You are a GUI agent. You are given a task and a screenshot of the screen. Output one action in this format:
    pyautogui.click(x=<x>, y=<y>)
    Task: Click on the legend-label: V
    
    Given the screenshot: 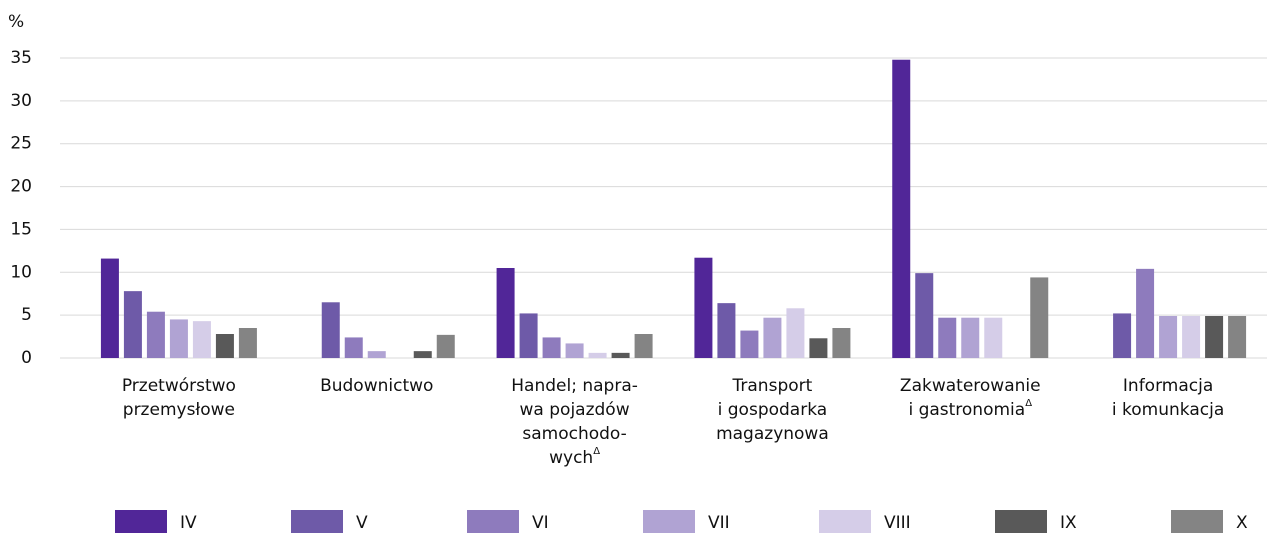 What is the action you would take?
    pyautogui.click(x=362, y=523)
    